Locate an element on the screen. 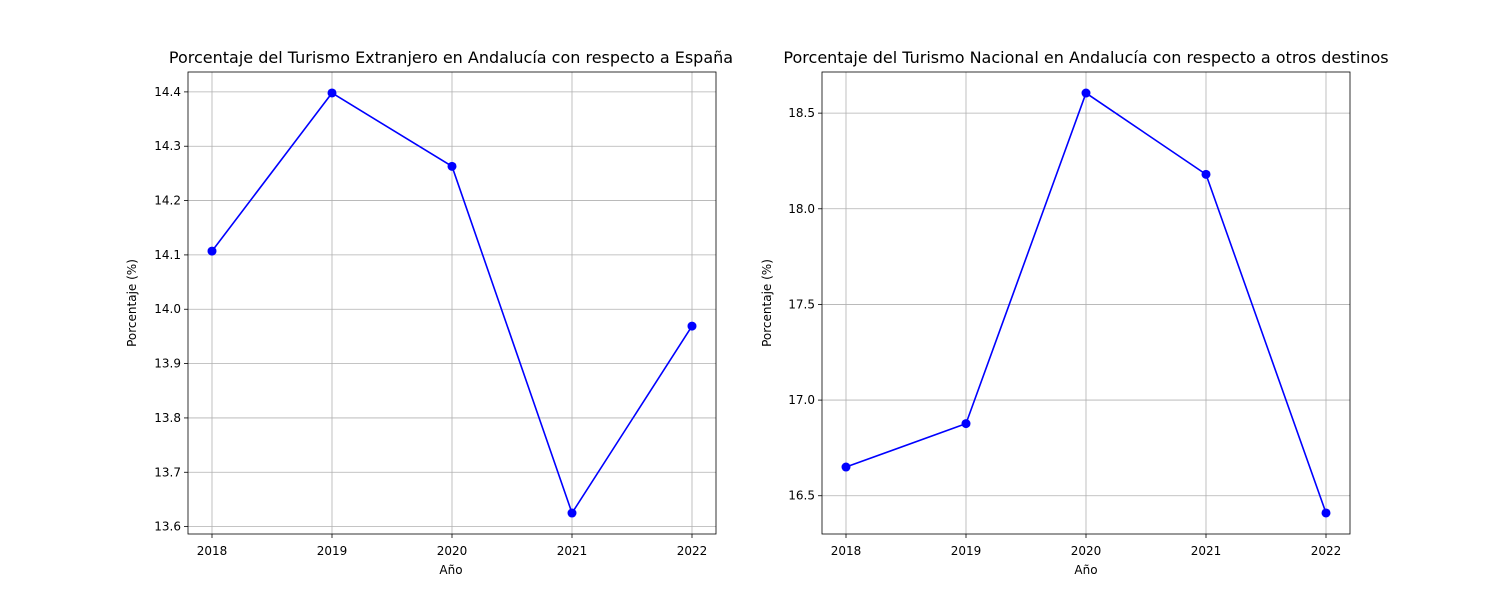 This screenshot has height=600, width=1500. y-tick-label: 14.1 is located at coordinates (167, 255).